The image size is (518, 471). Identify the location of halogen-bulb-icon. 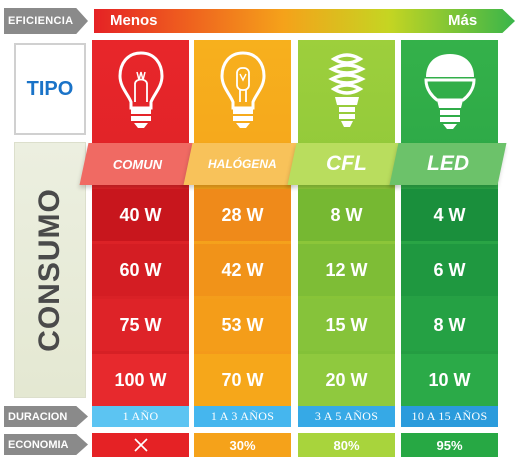
(242, 90).